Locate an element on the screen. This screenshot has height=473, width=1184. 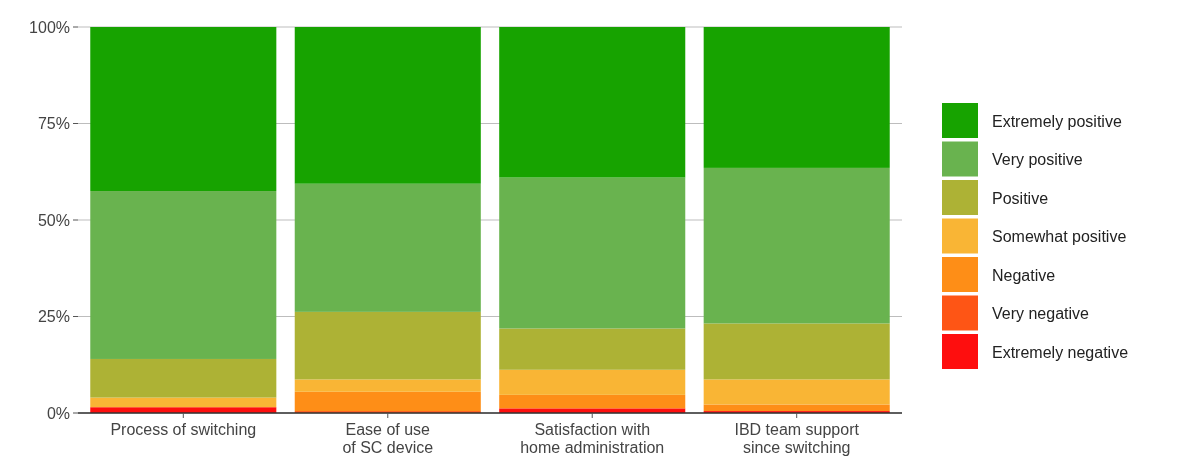
x-tick-label: Satisfaction with home administration is located at coordinates (592, 438).